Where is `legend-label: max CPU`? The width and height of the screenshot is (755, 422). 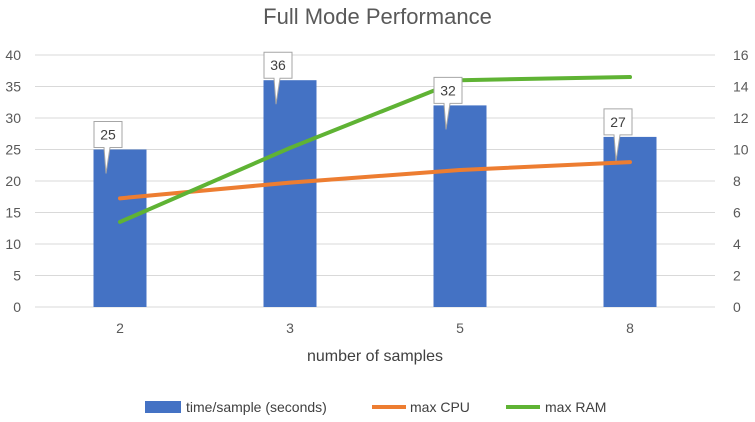 legend-label: max CPU is located at coordinates (440, 407).